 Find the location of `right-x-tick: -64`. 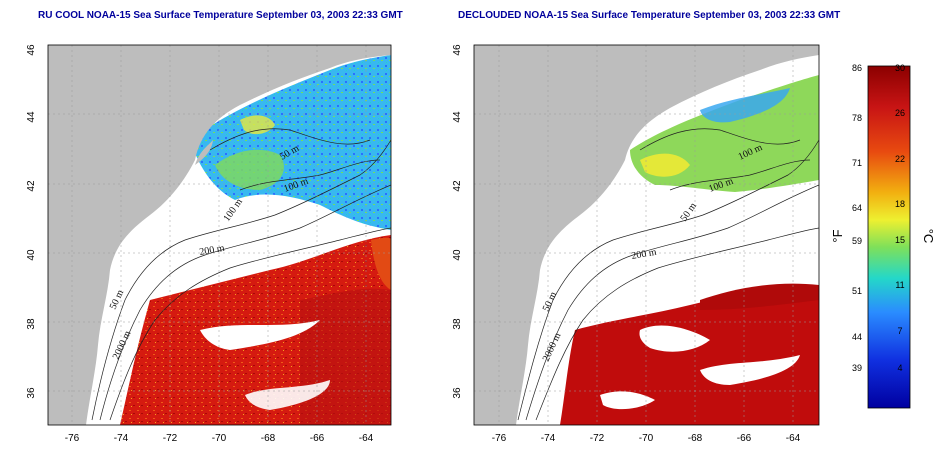

right-x-tick: -64 is located at coordinates (793, 438).